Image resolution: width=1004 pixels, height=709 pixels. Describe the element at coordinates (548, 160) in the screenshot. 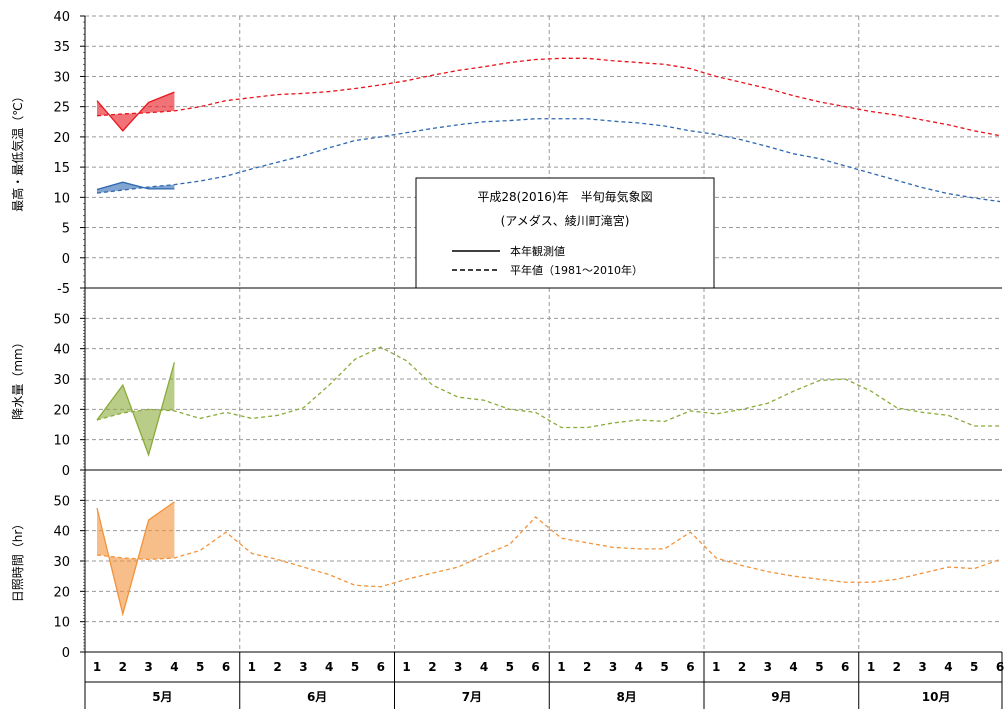

I see `temperature-min_normal-line` at that location.